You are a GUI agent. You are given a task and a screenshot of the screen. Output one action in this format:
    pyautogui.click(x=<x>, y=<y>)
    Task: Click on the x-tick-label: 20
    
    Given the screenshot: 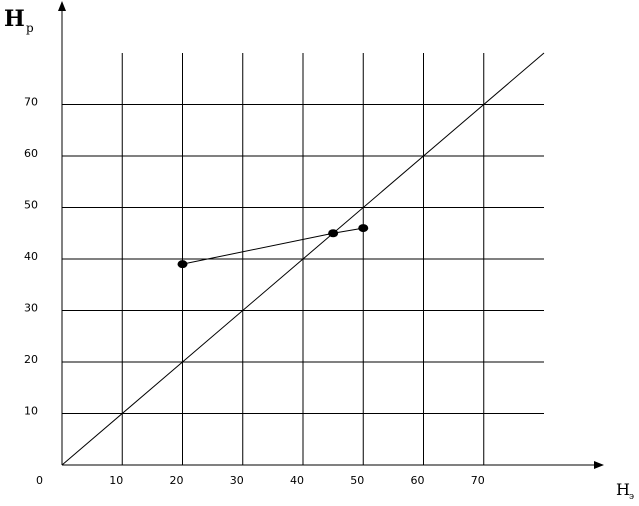 What is the action you would take?
    pyautogui.click(x=177, y=480)
    